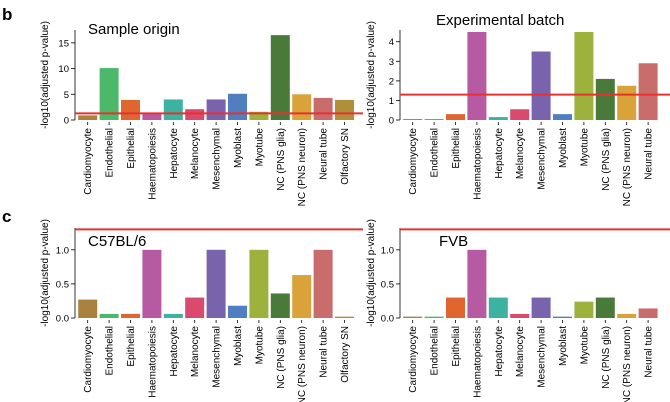 The image size is (670, 402). What do you see at coordinates (391, 42) in the screenshot?
I see `y-tick-label: 4` at bounding box center [391, 42].